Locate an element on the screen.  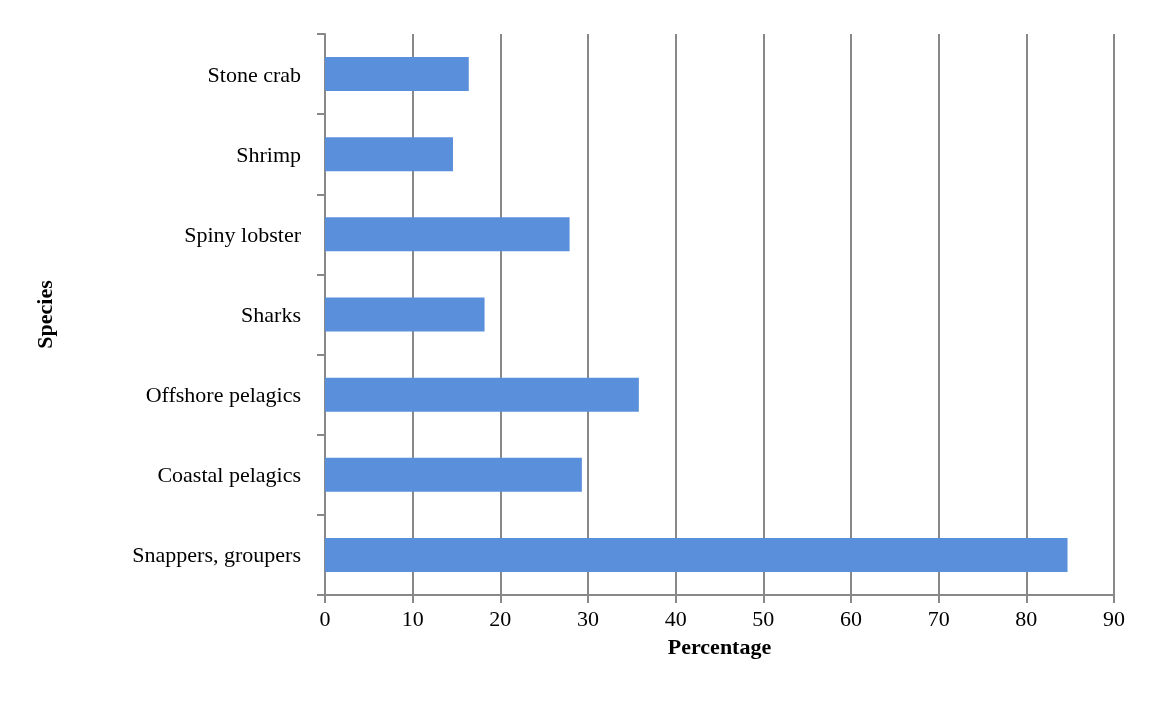
x-tick-label: 90 is located at coordinates (1114, 618).